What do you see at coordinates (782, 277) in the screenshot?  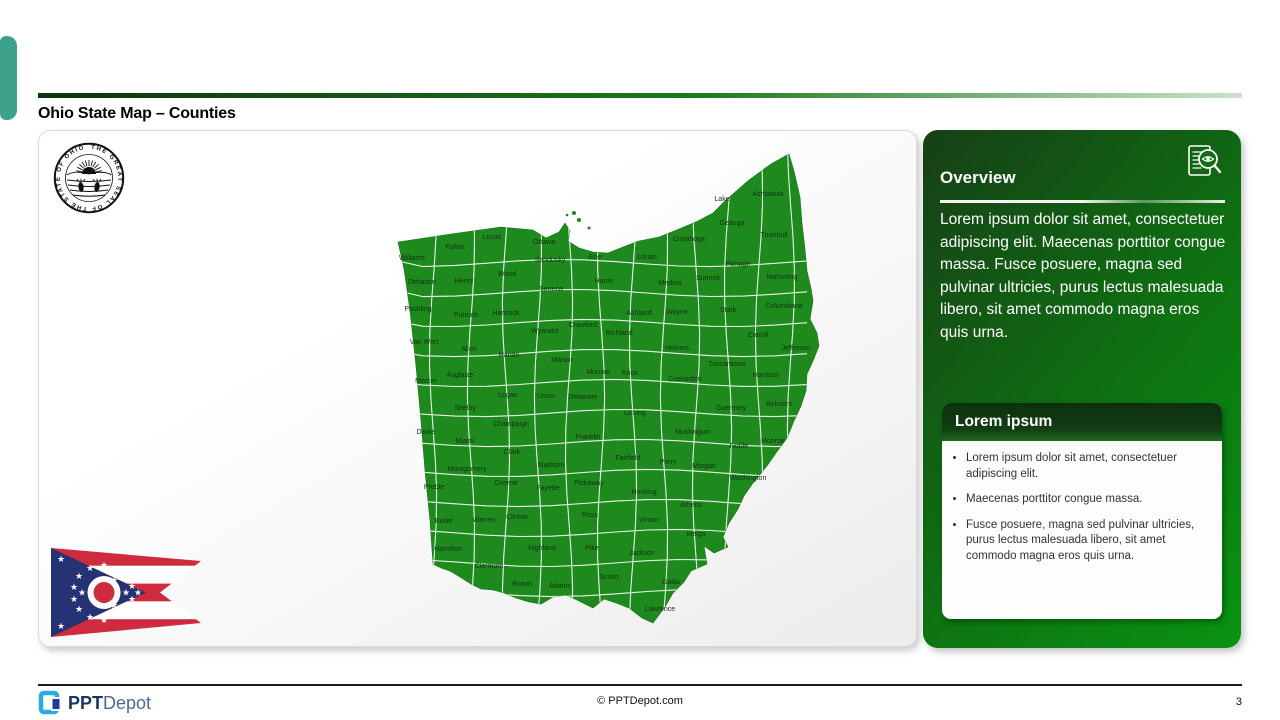 I see `county-label: Mahoning` at bounding box center [782, 277].